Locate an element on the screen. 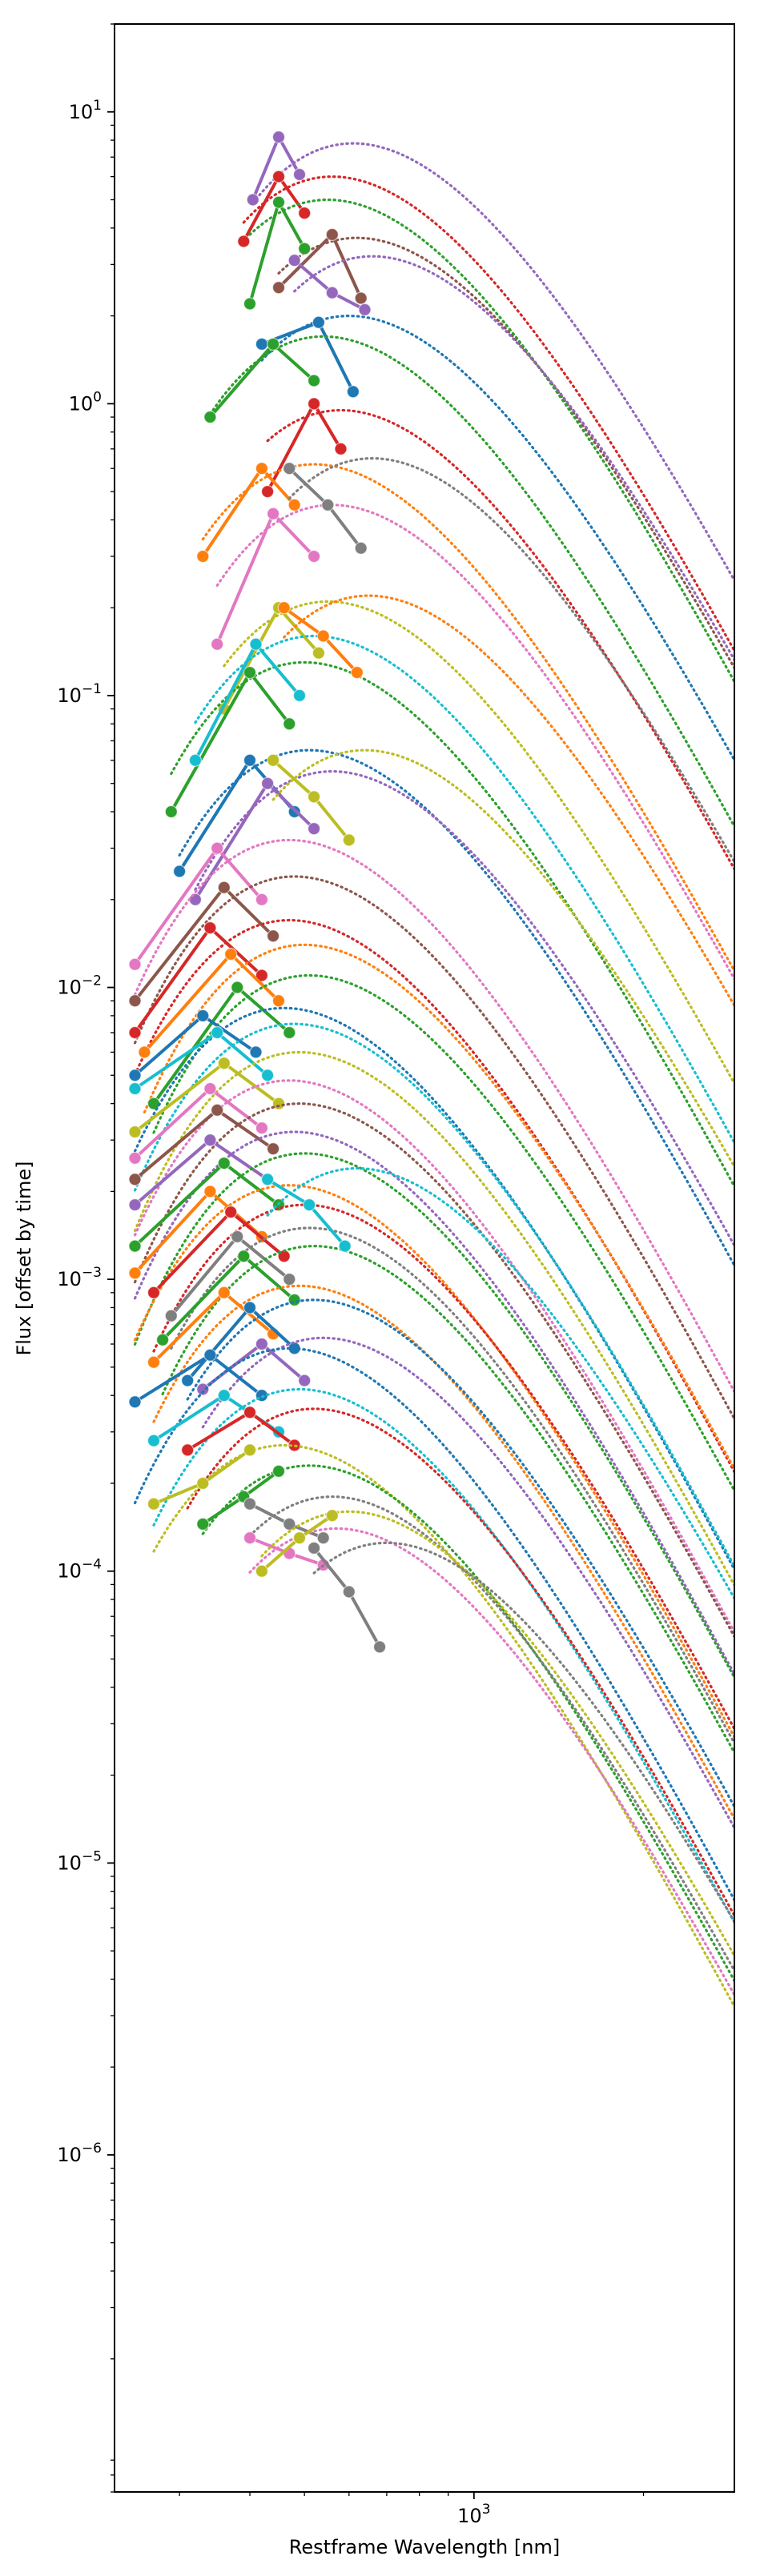  y-axis-ticks: 10⁻⁶ 10⁻⁵ 10⁻⁴ 10⁻³ 10⁻² 10⁻¹ 10⁰ 10¹ is located at coordinates (86, 1258).